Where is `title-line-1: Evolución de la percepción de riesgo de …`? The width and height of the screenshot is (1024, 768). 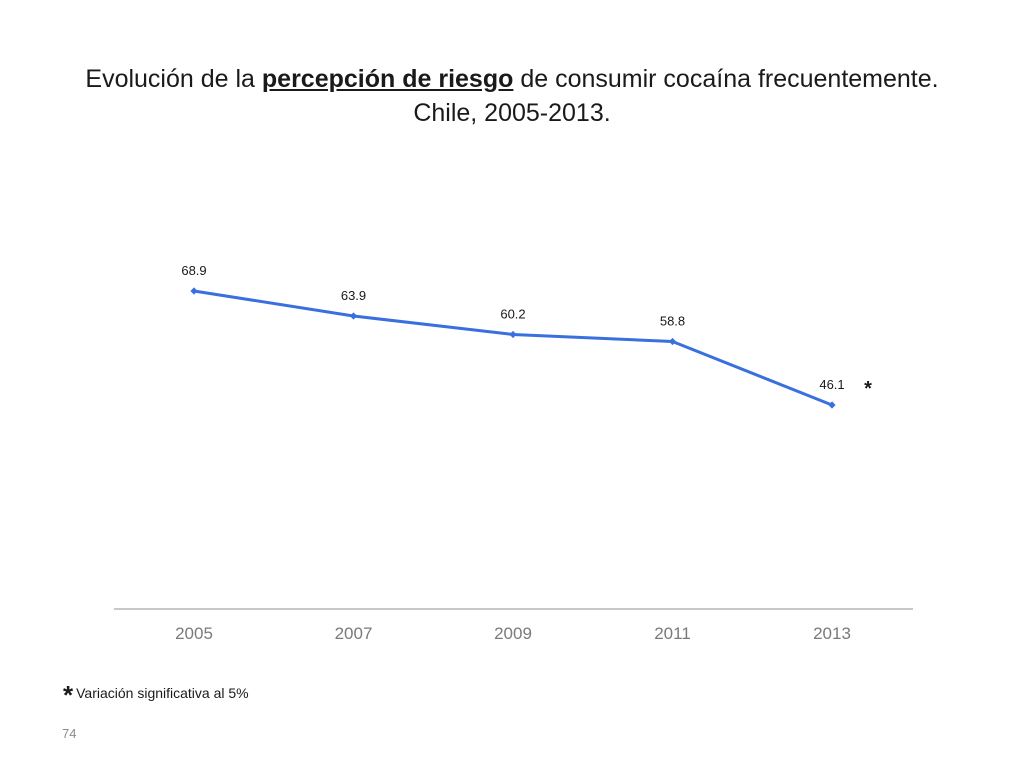
title-line-1: Evolución de la percepción de riesgo de … is located at coordinates (512, 79).